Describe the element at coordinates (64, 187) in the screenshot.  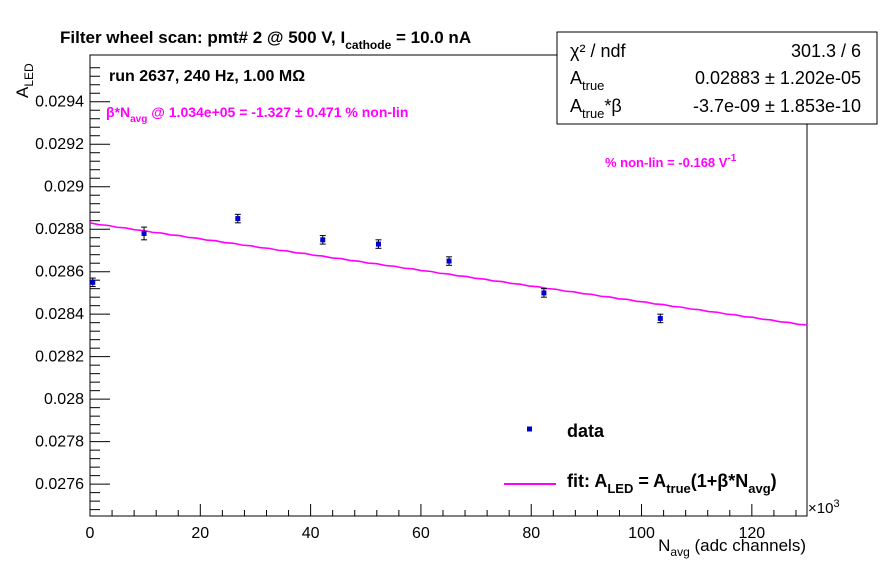
I see `y-tick-label: 0.029` at that location.